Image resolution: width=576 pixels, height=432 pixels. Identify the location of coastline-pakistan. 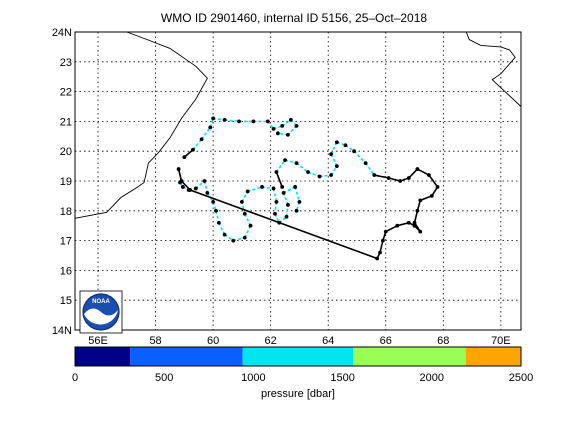
(493, 69).